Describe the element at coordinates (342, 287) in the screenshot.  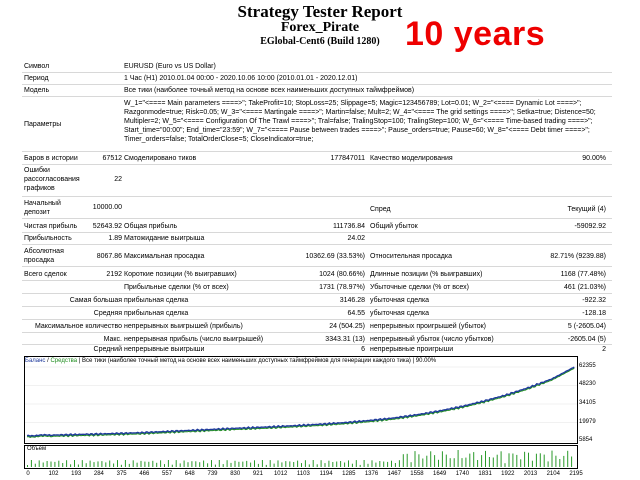
I see `profit-trades-value: 1731 (78.97%)` at that location.